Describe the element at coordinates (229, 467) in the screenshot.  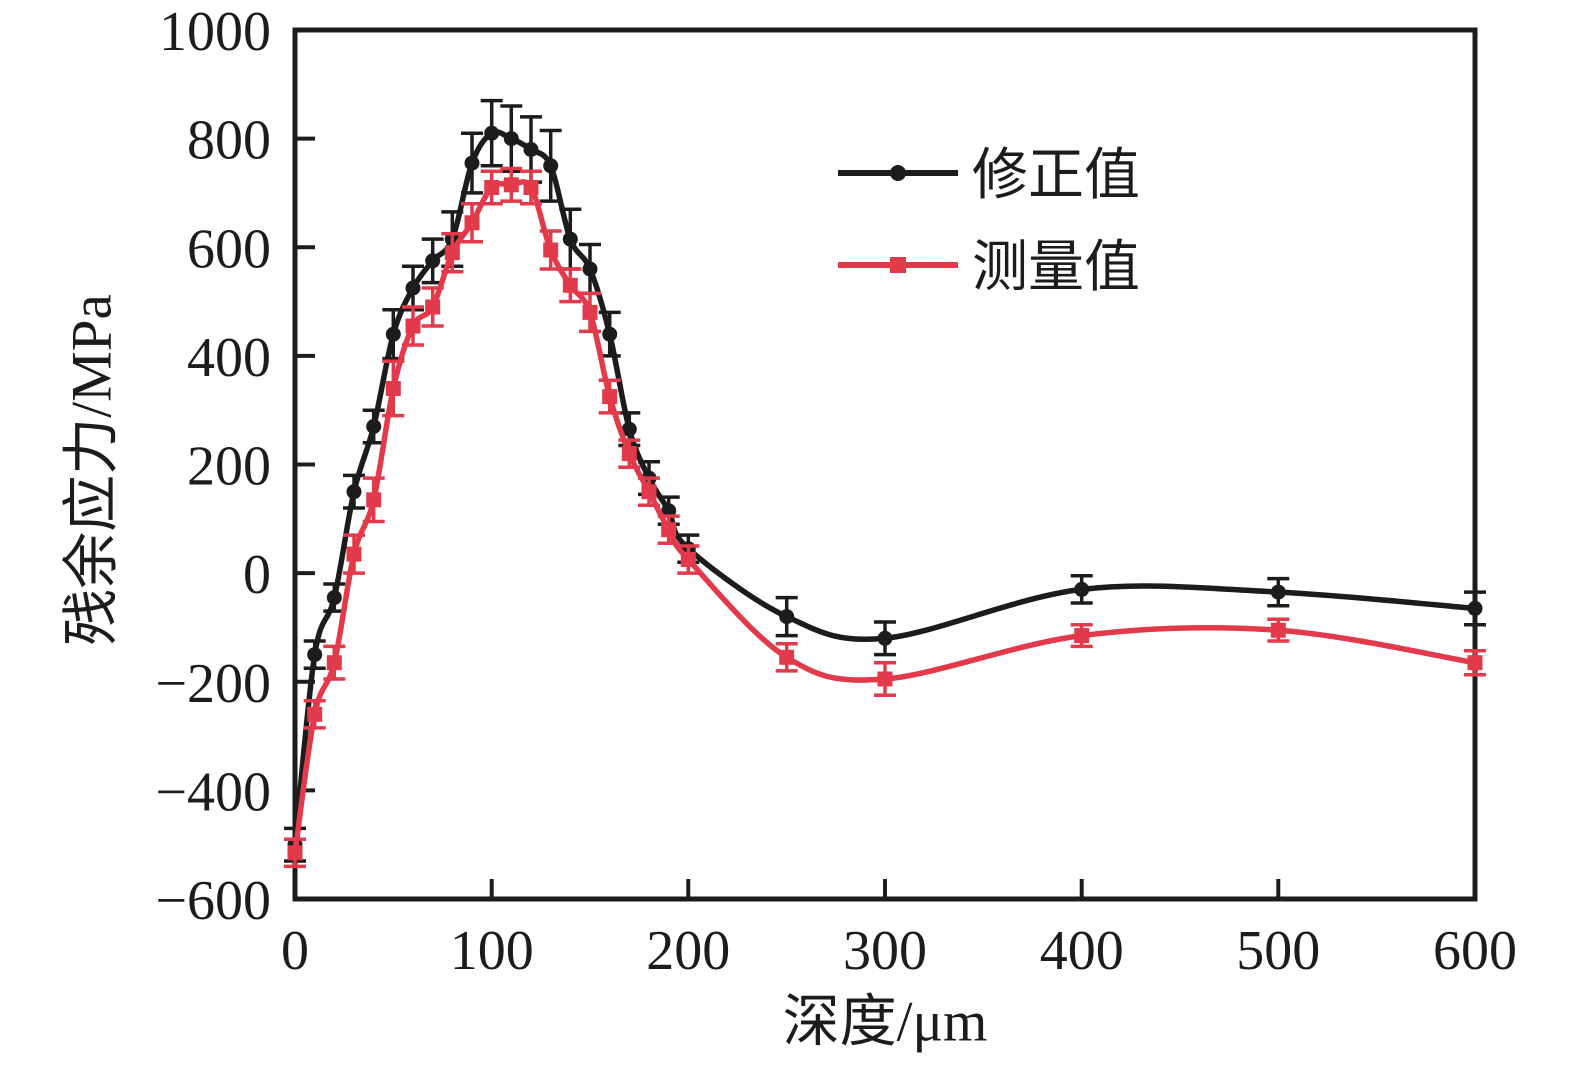
I see `y-tick-label: 200` at that location.